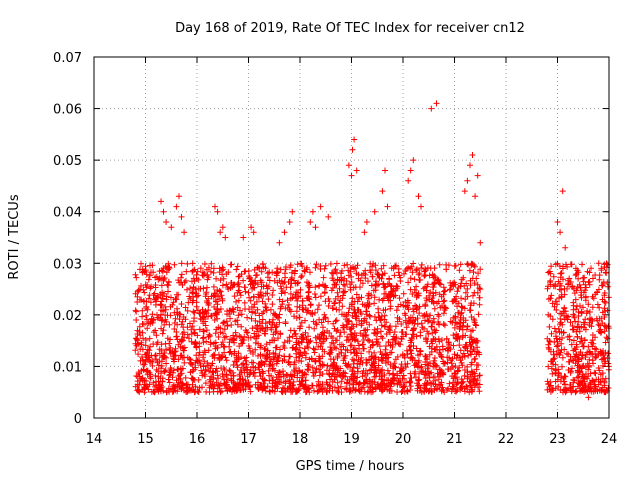 This screenshot has width=640, height=480. Describe the element at coordinates (67, 161) in the screenshot. I see `y-tick-label: 0.05` at that location.